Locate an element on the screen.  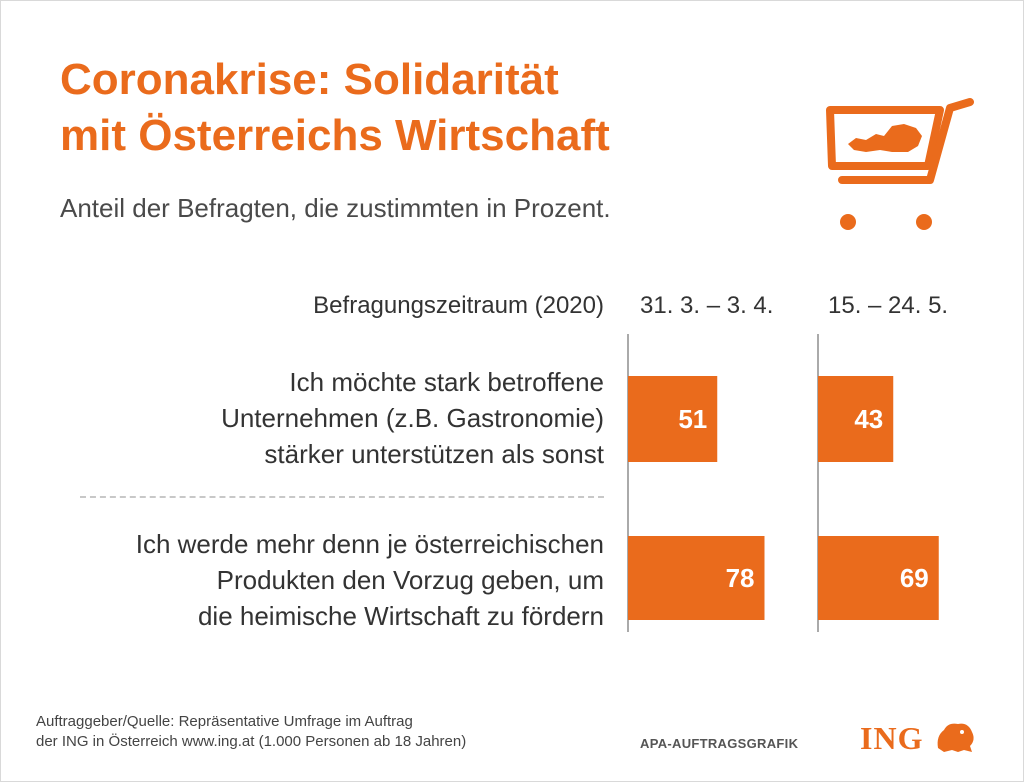
bar-row2-col1 is located at coordinates (696, 578).